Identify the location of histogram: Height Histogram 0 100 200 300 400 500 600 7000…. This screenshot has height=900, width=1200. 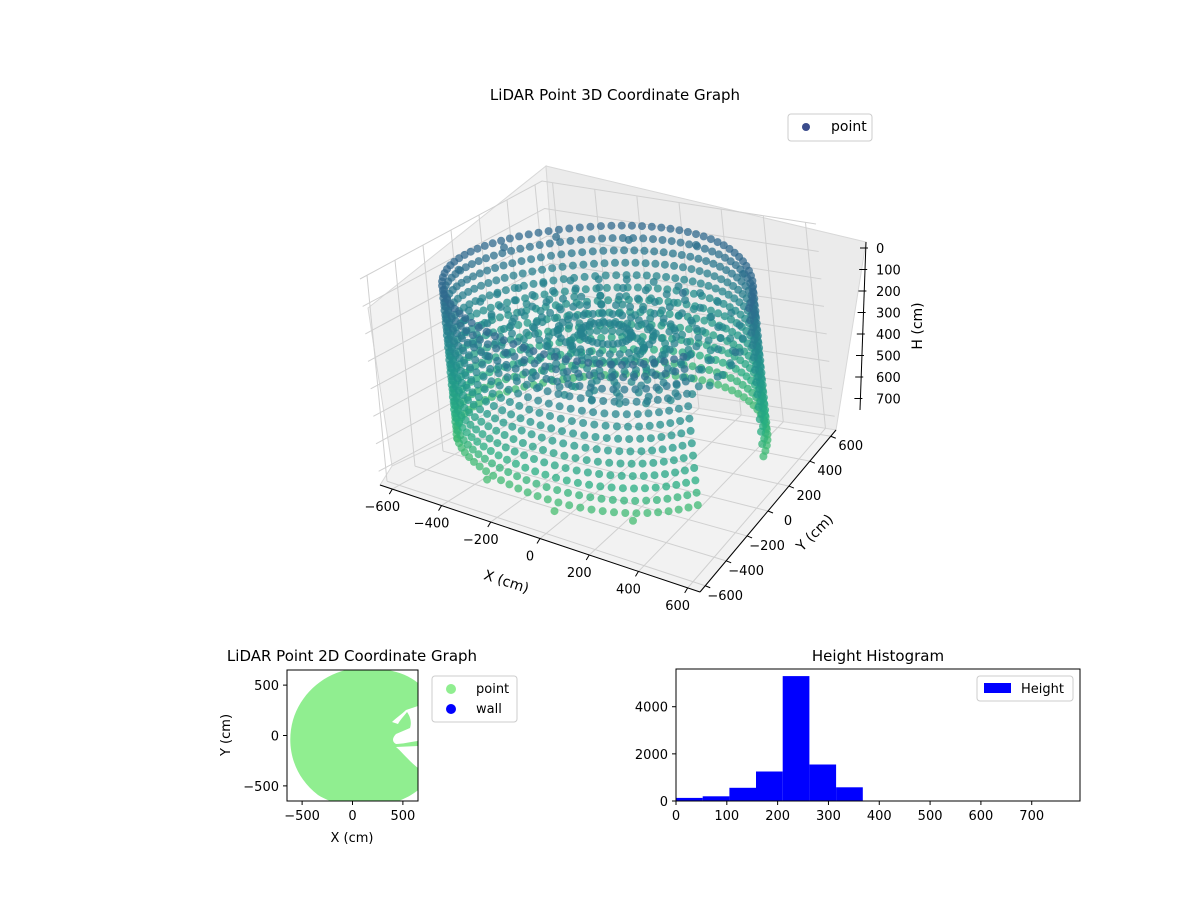
(858, 735).